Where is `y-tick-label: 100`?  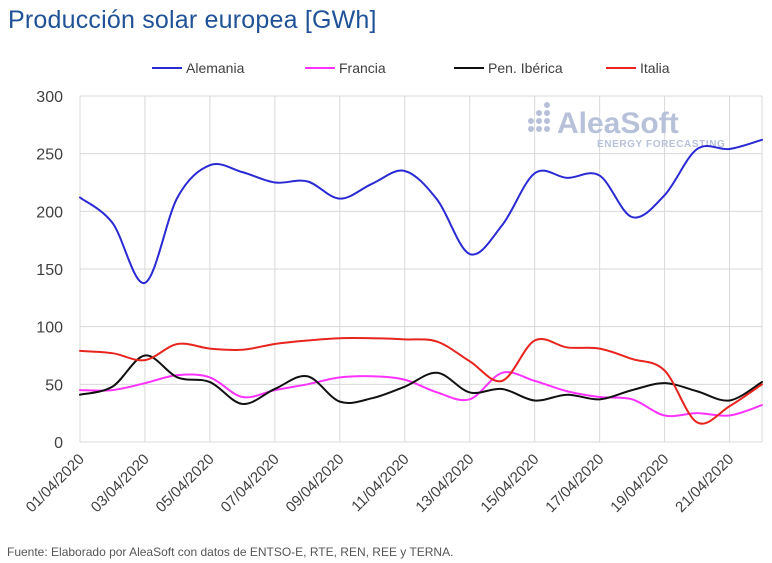 y-tick-label: 100 is located at coordinates (49, 328).